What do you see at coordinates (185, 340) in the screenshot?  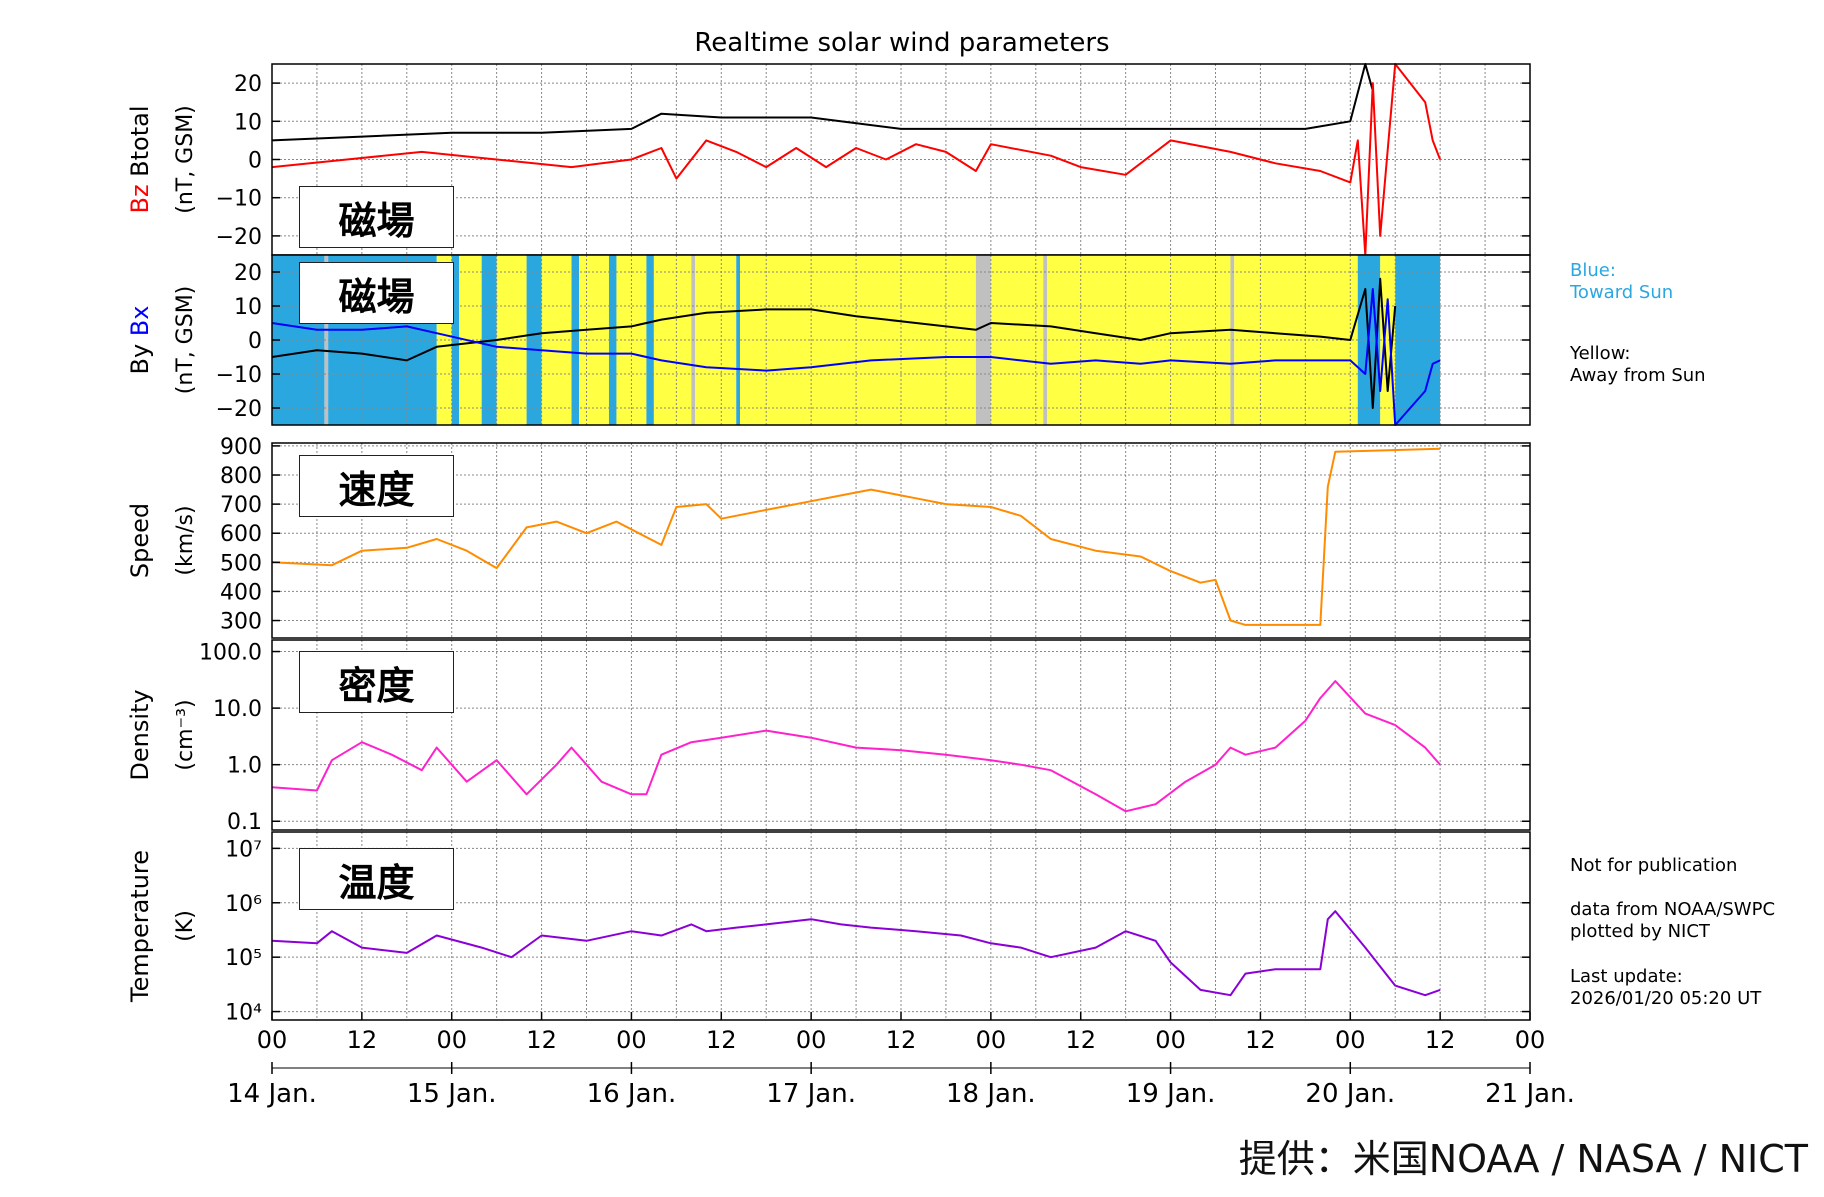 I see `y-axis-unit-bxby: (nT, GSM)` at bounding box center [185, 340].